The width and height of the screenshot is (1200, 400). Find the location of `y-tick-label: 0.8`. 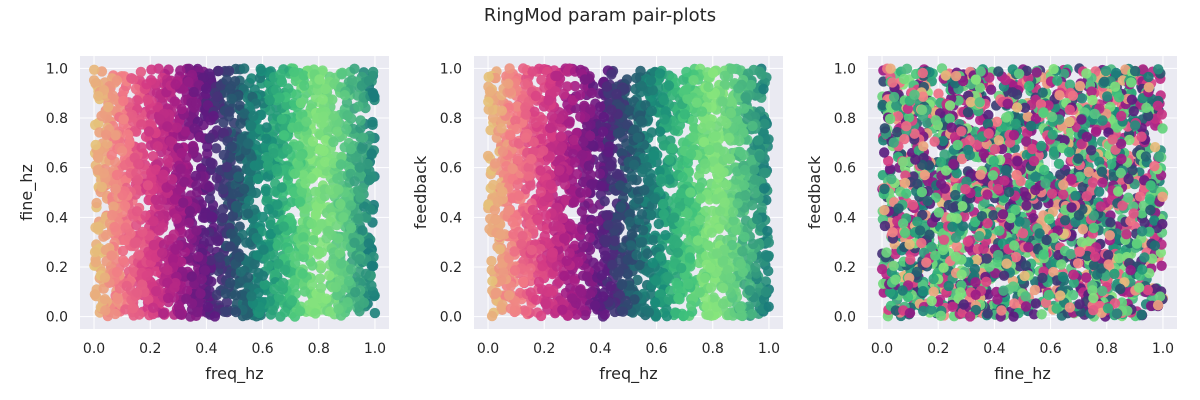

y-tick-label: 0.8 is located at coordinates (451, 119).